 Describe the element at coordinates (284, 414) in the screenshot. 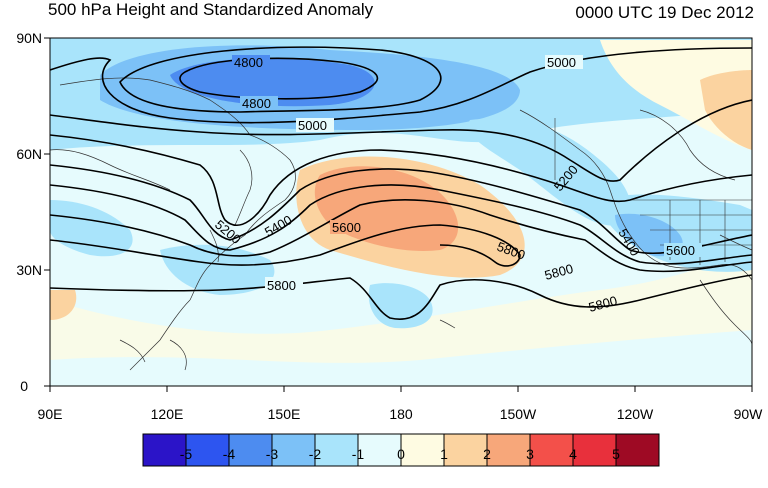

I see `lon-label: 150E` at that location.